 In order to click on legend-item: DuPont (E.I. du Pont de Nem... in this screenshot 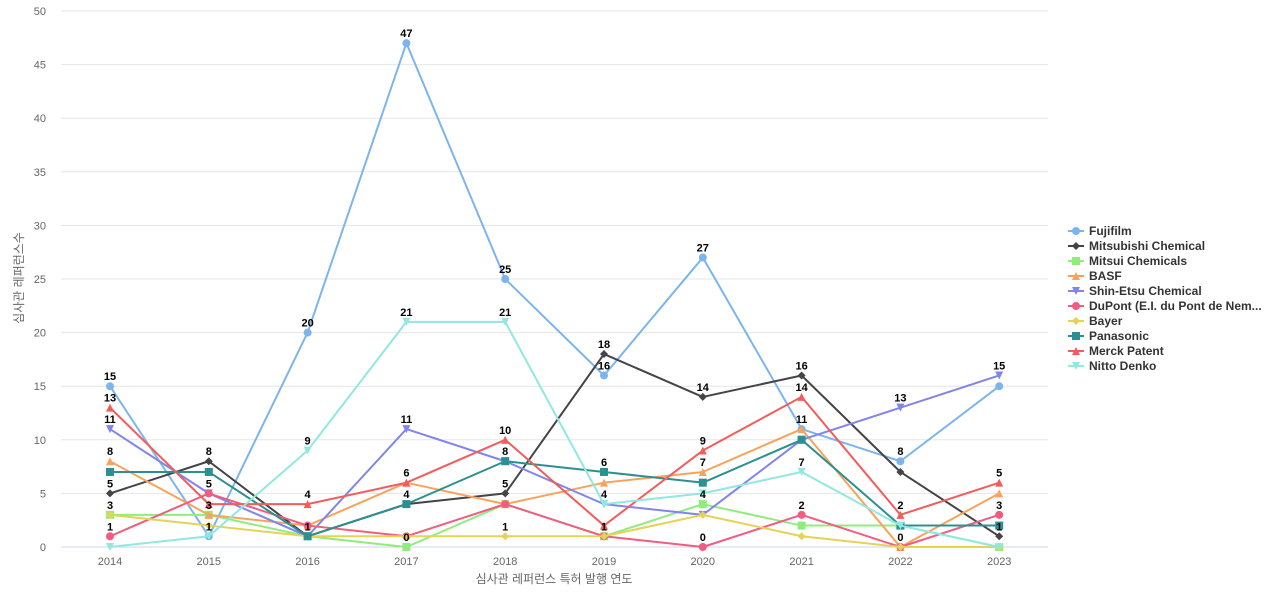, I will do `click(1165, 306)`.